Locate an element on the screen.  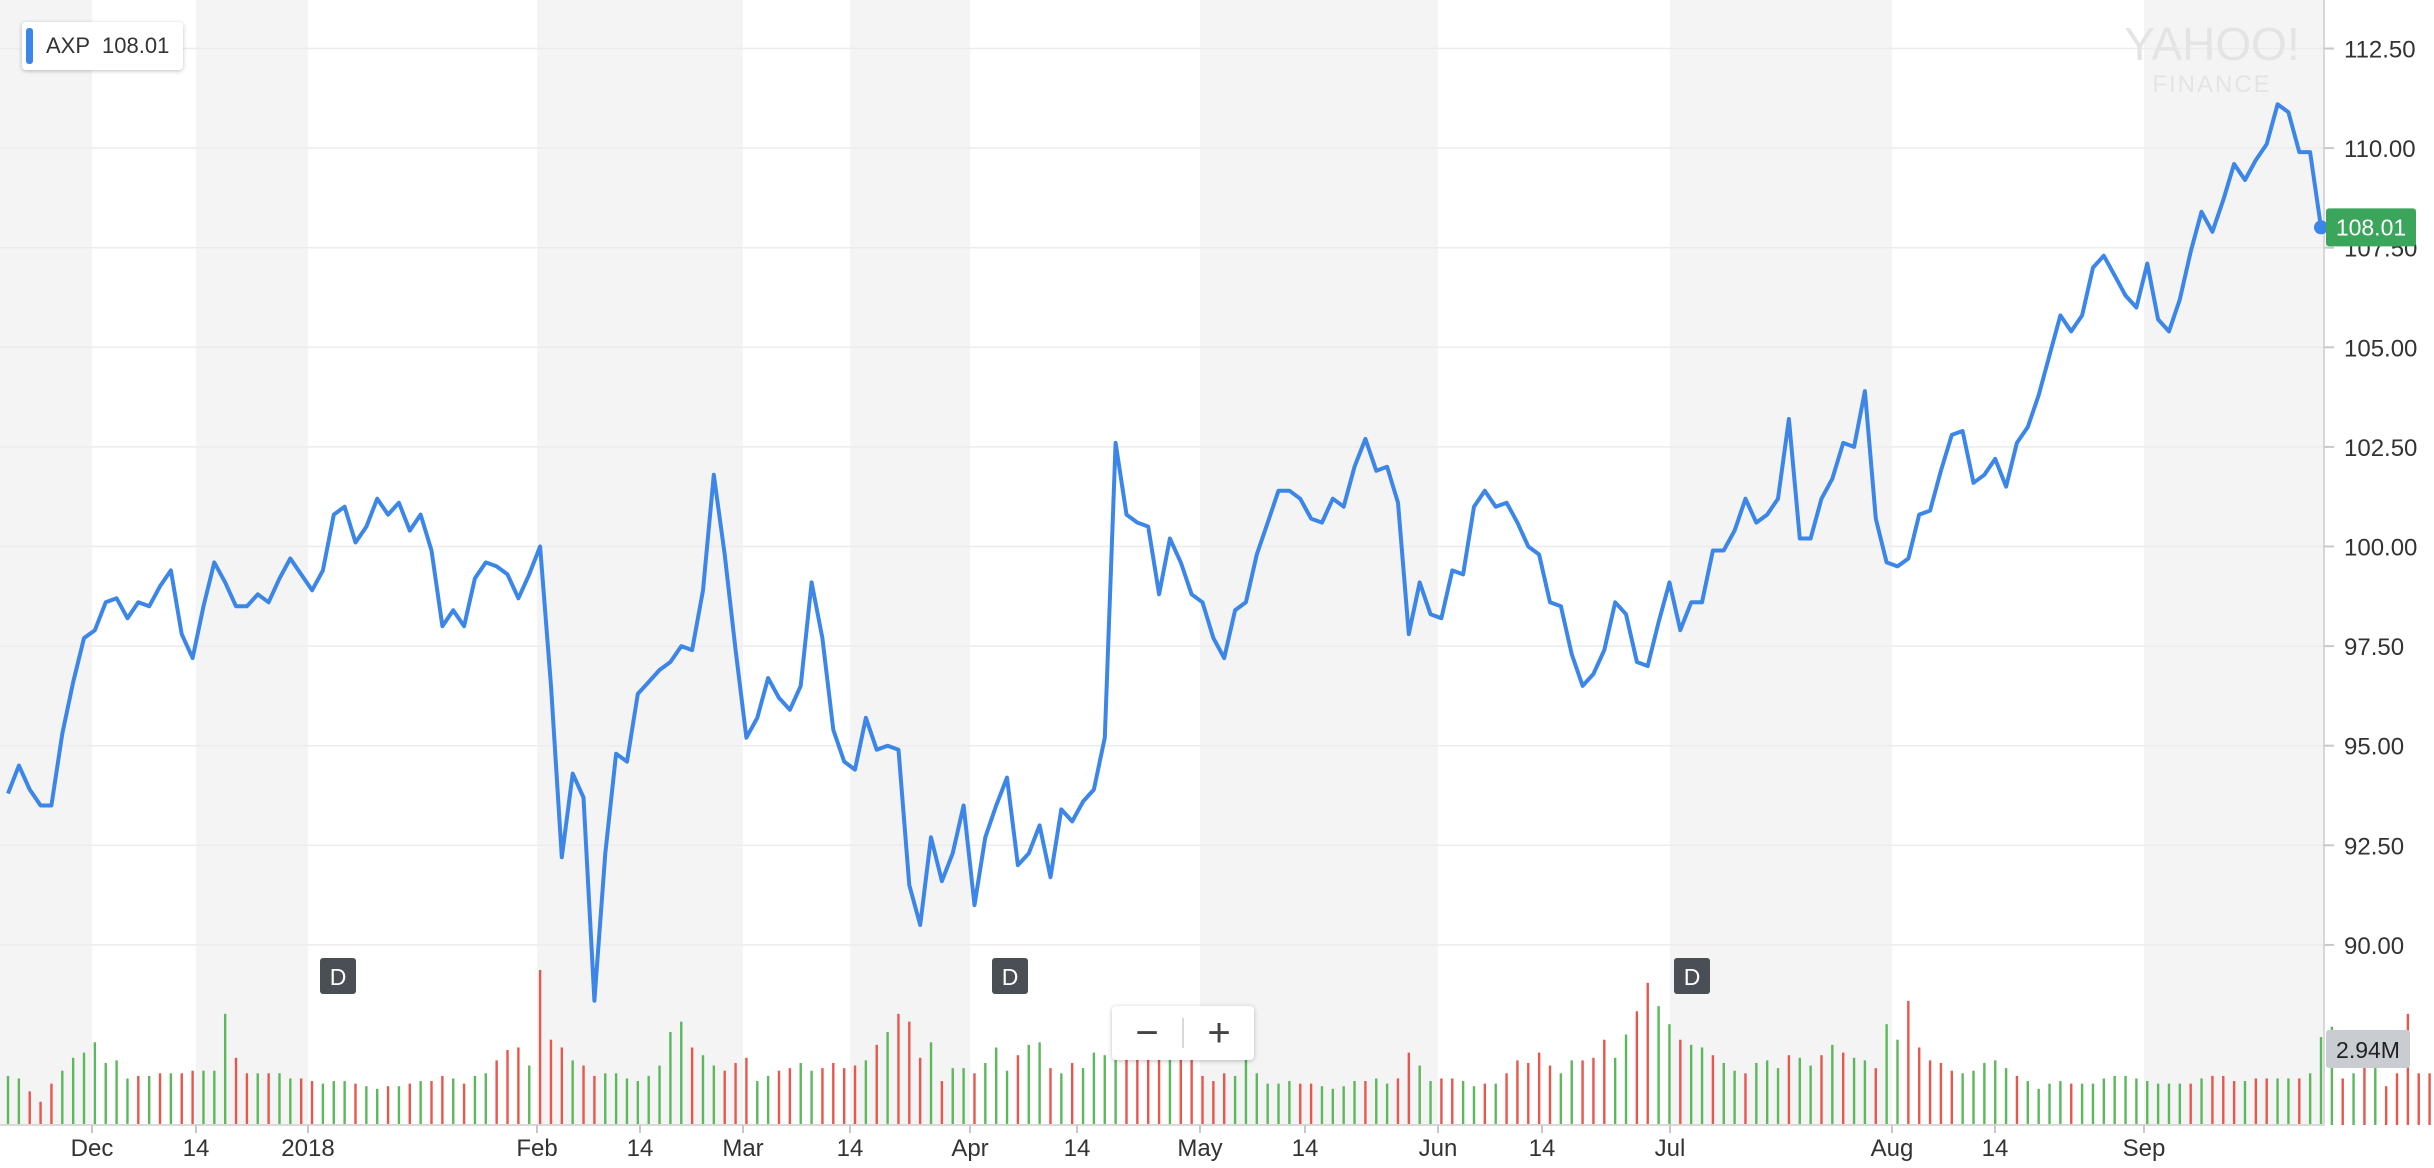
last-price-dot is located at coordinates (2321, 227).